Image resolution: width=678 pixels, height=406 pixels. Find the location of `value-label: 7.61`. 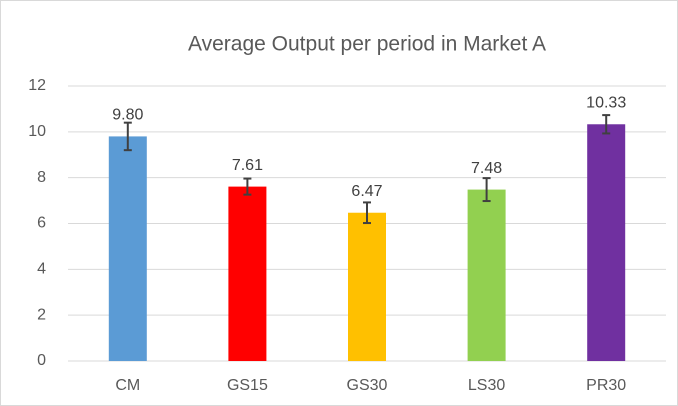

value-label: 7.61 is located at coordinates (247, 165).